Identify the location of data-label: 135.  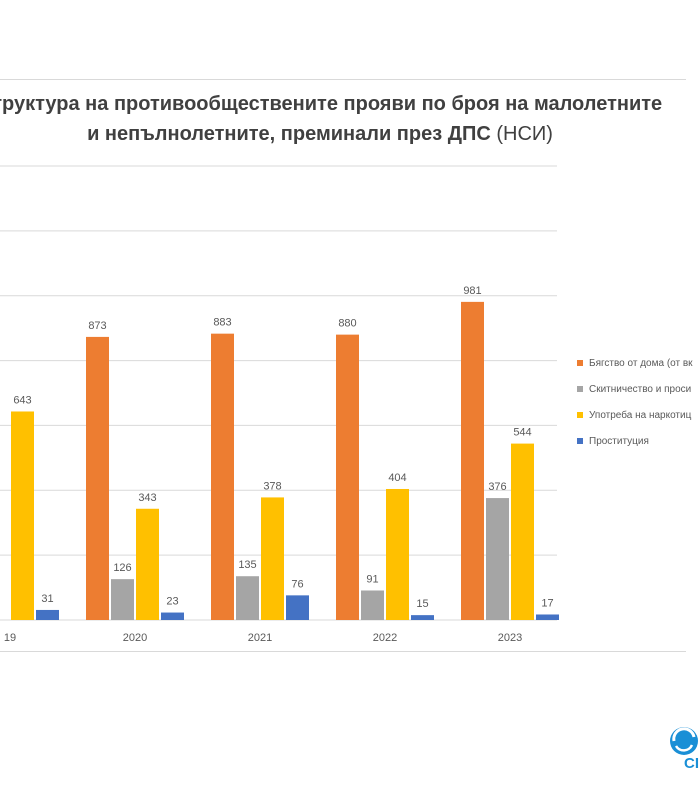
(247, 565).